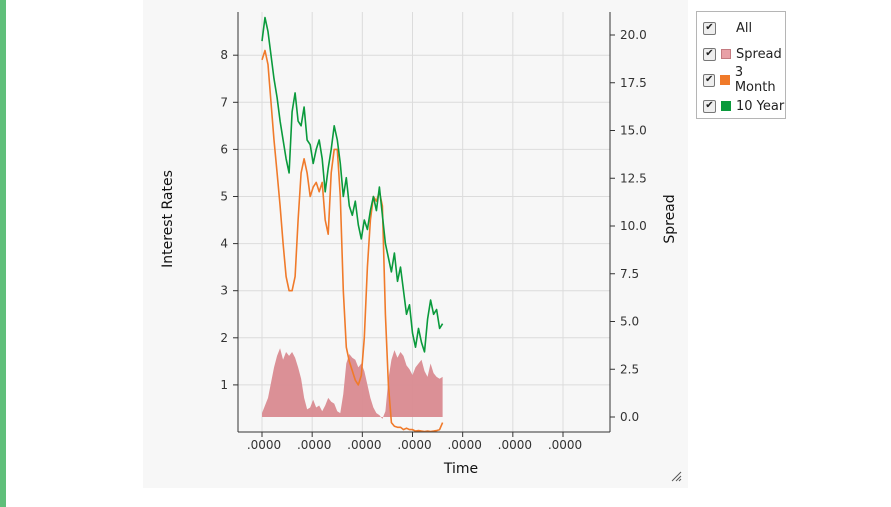 The image size is (891, 507). I want to click on x-axis-title: Time, so click(460, 469).